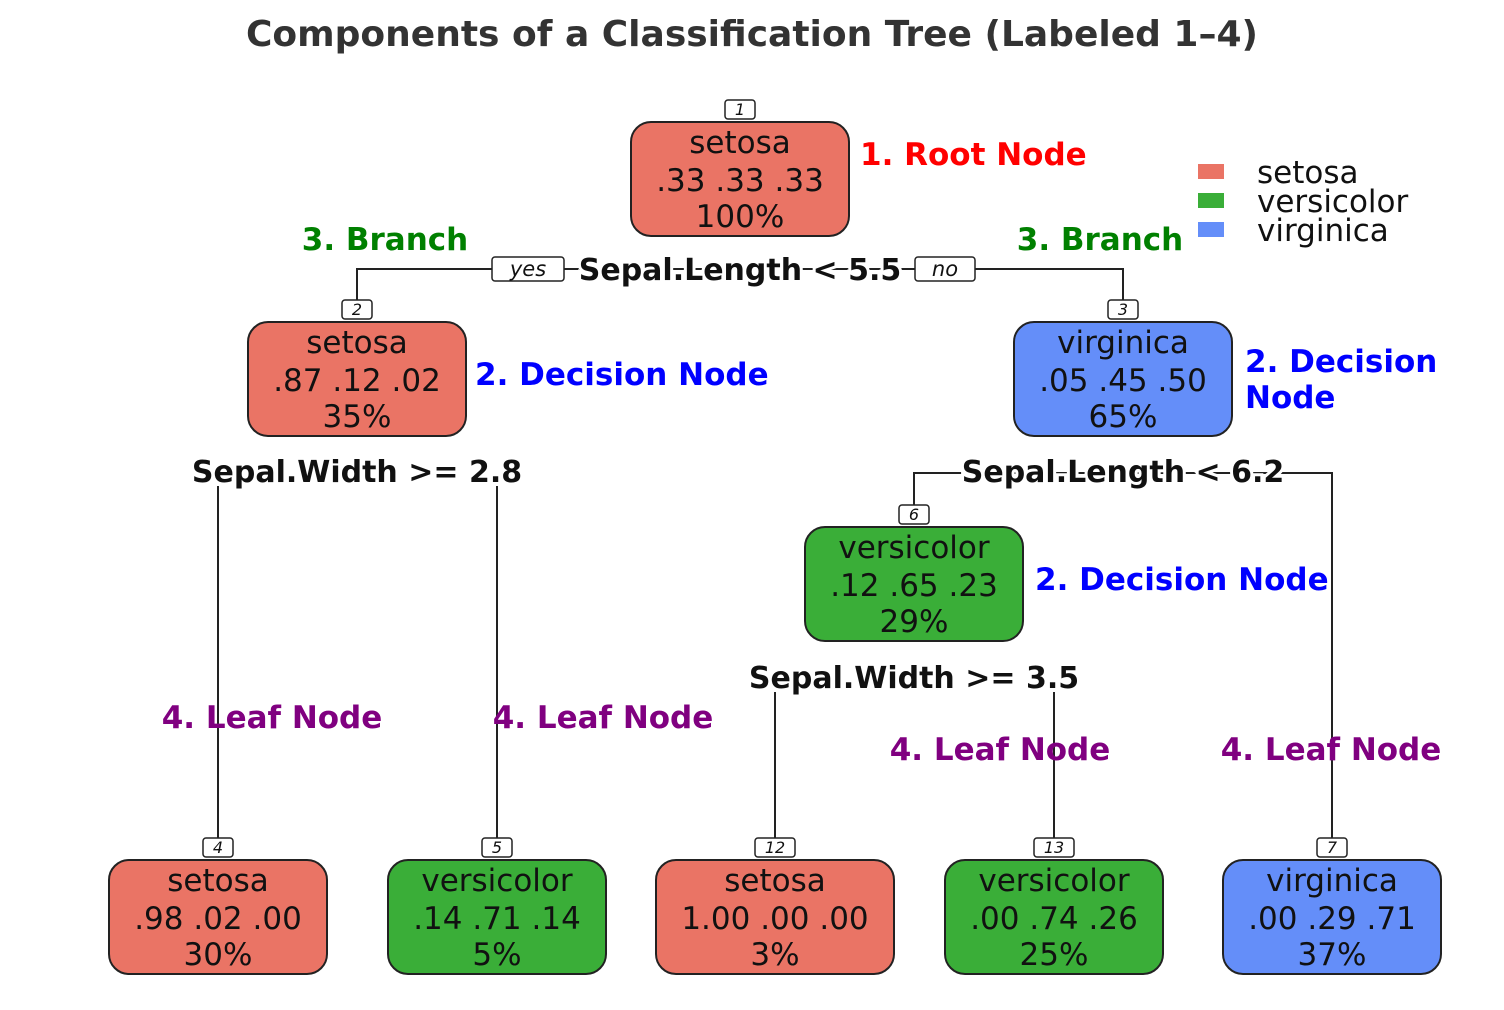  I want to click on yes-label: yes, so click(527, 269).